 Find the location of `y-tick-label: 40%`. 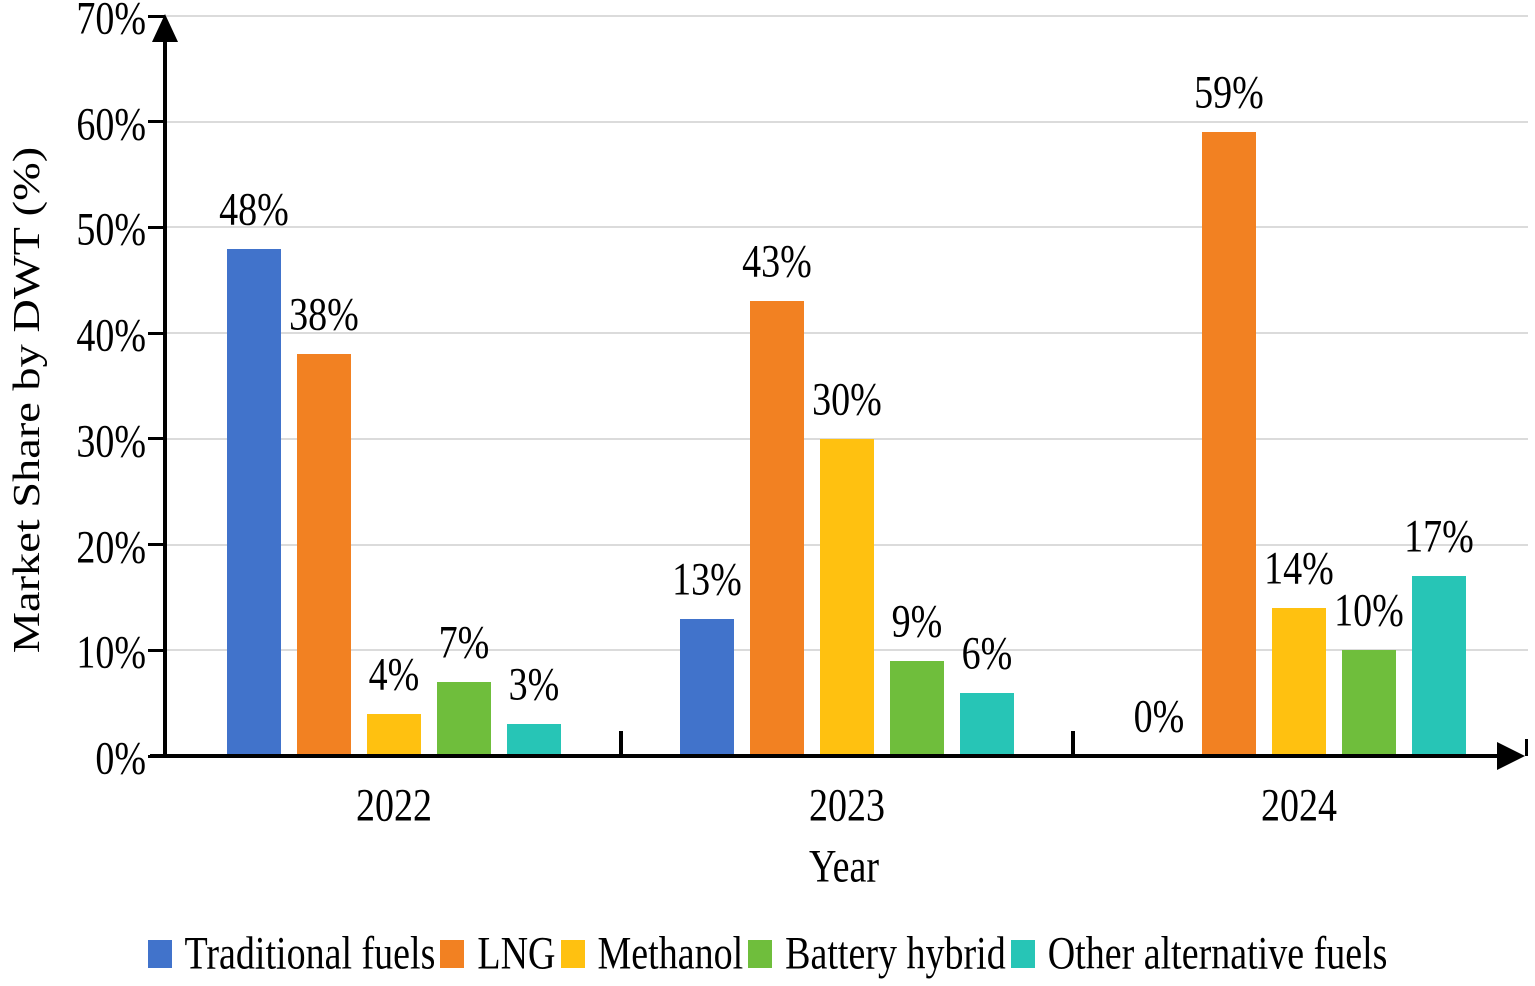

y-tick-label: 40% is located at coordinates (111, 336).